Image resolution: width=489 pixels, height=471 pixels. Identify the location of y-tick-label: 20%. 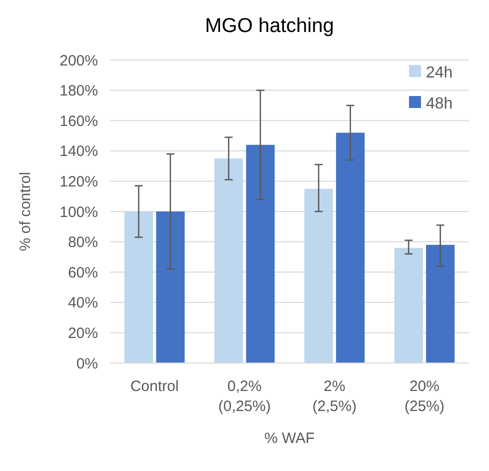
(83, 333).